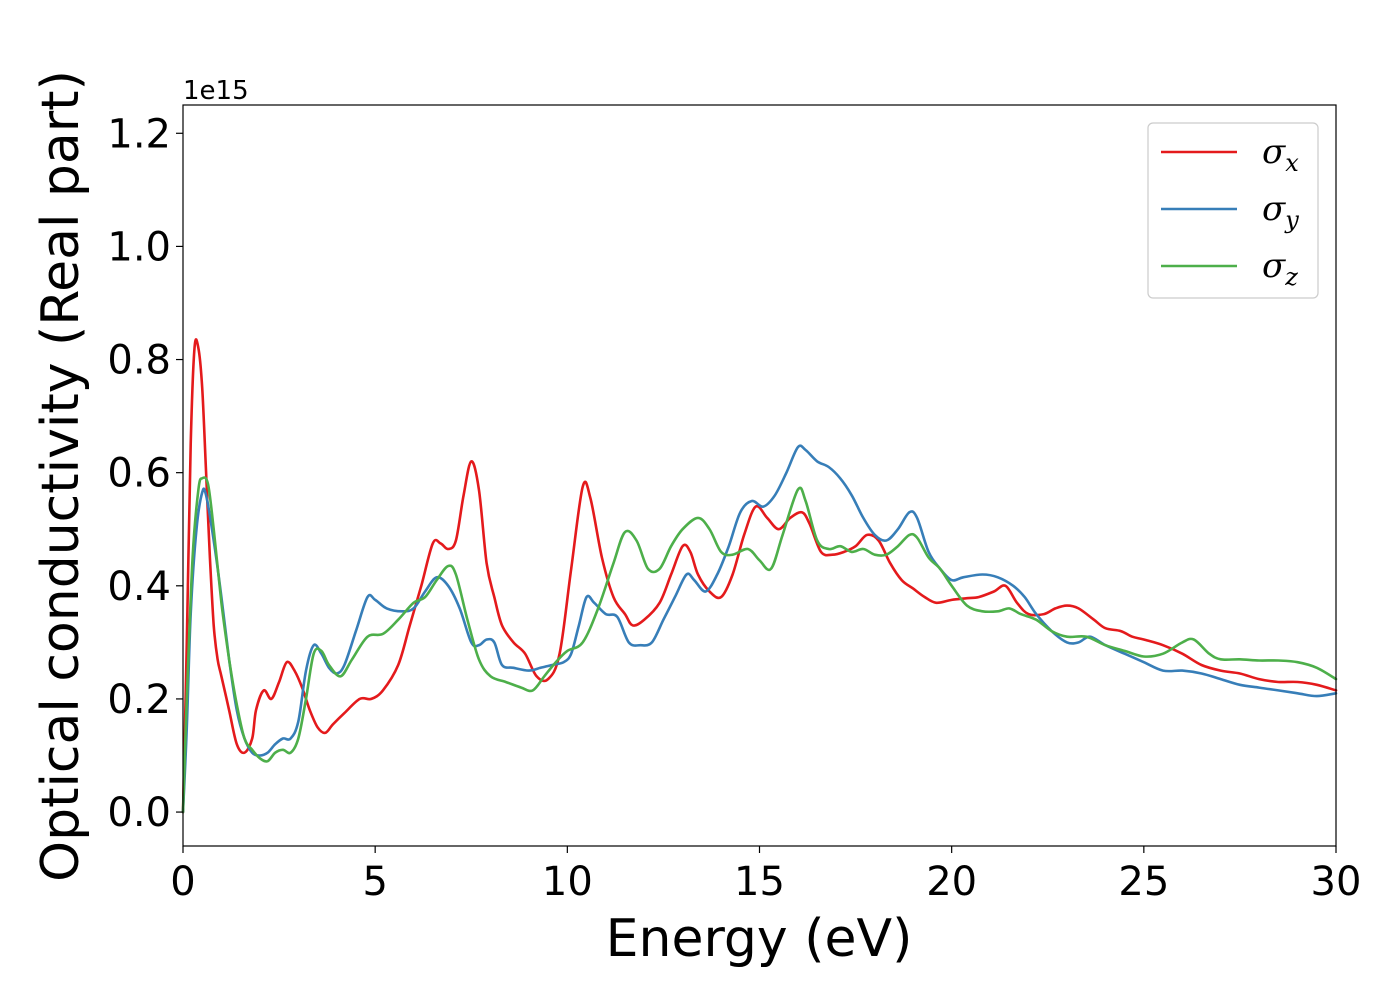 The image size is (1400, 1000). I want to click on y-tick-label: 1.2, so click(139, 134).